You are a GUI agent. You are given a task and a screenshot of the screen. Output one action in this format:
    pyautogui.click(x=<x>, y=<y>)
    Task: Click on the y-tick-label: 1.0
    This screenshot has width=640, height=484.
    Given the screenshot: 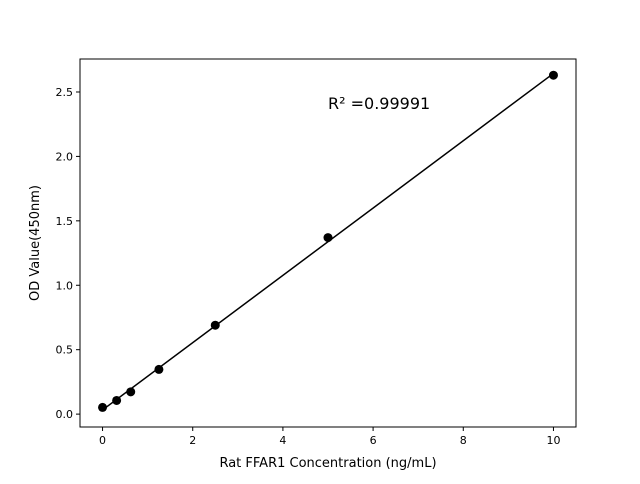 What is the action you would take?
    pyautogui.click(x=65, y=285)
    